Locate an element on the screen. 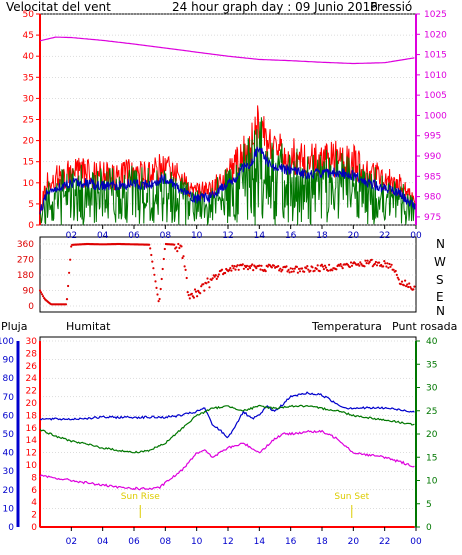 The width and height of the screenshot is (462, 555). dewpoint-series is located at coordinates (227, 460).